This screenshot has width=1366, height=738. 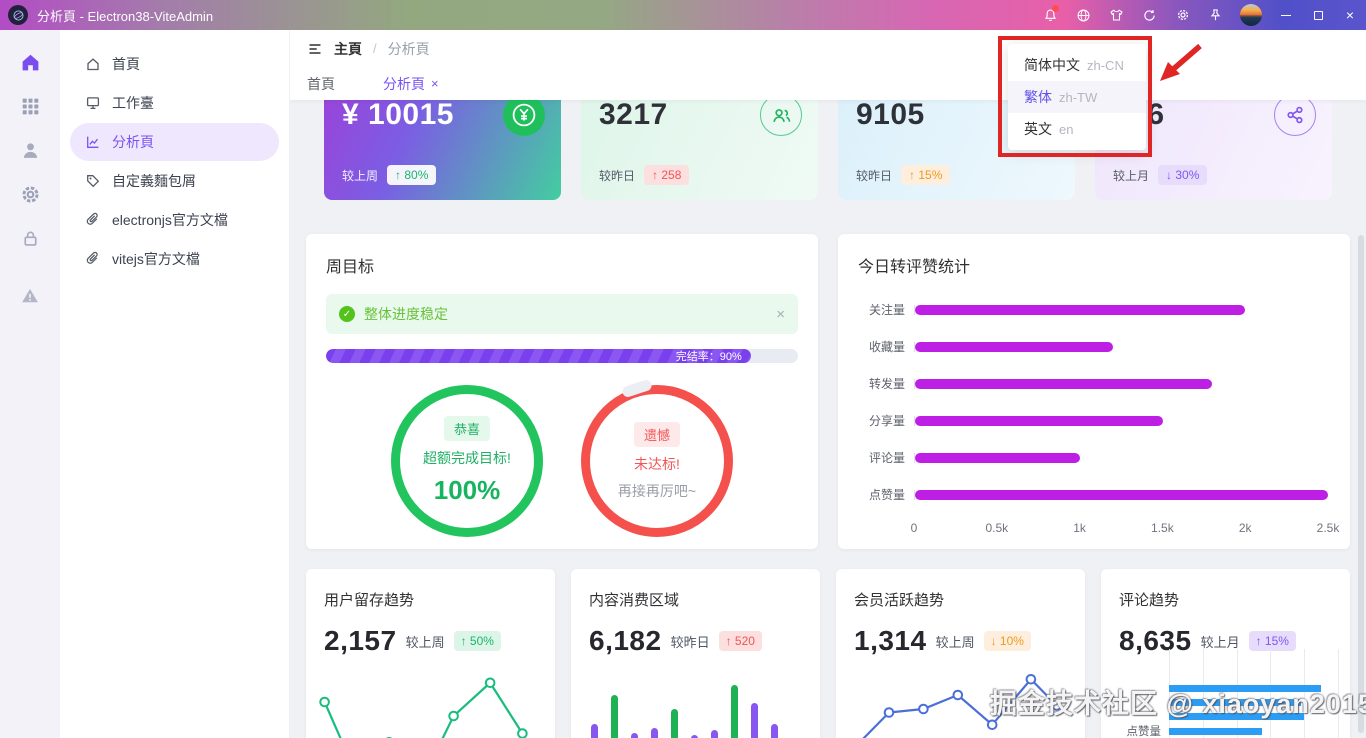 I want to click on consumption-trend-card: 内容消费区域 6,182 较昨日 ↑ 520, so click(x=695, y=653).